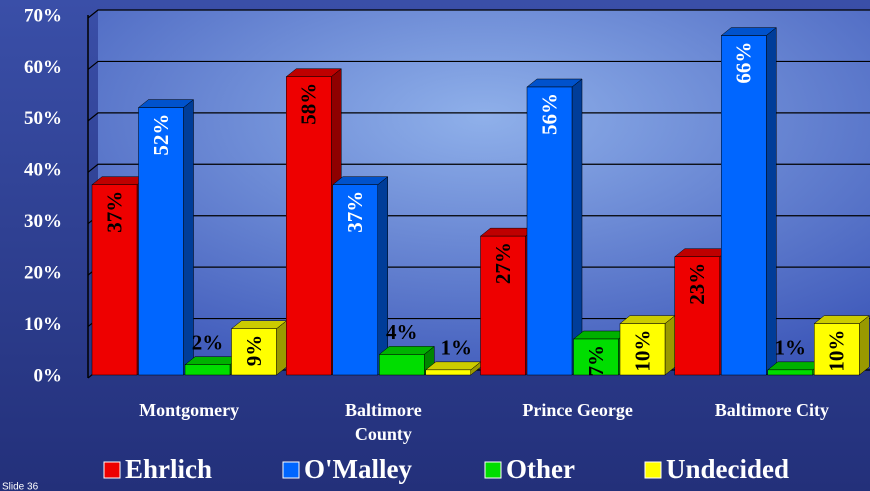  What do you see at coordinates (540, 469) in the screenshot?
I see `legend-label: Other` at bounding box center [540, 469].